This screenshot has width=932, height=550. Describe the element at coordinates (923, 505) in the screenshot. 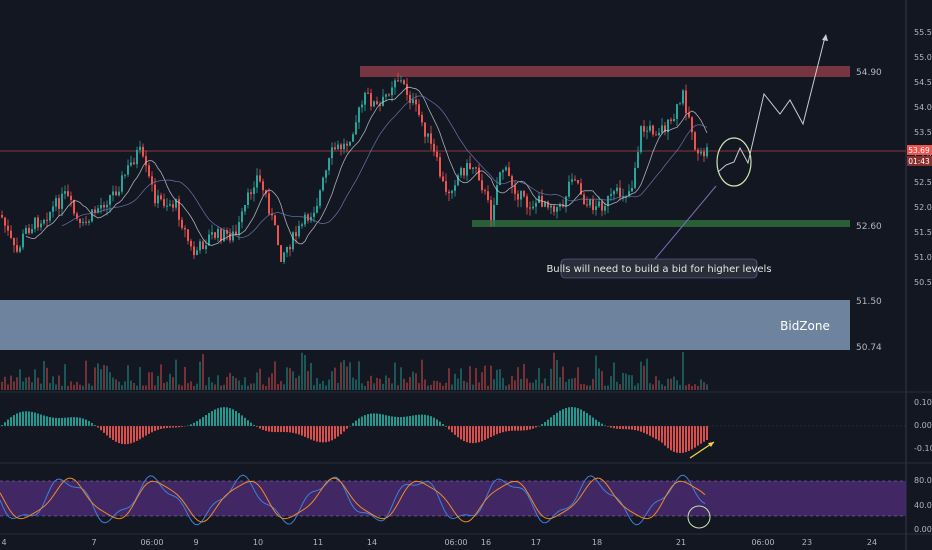

I see `stoch-axis: 80.00 40.00 0.00` at that location.